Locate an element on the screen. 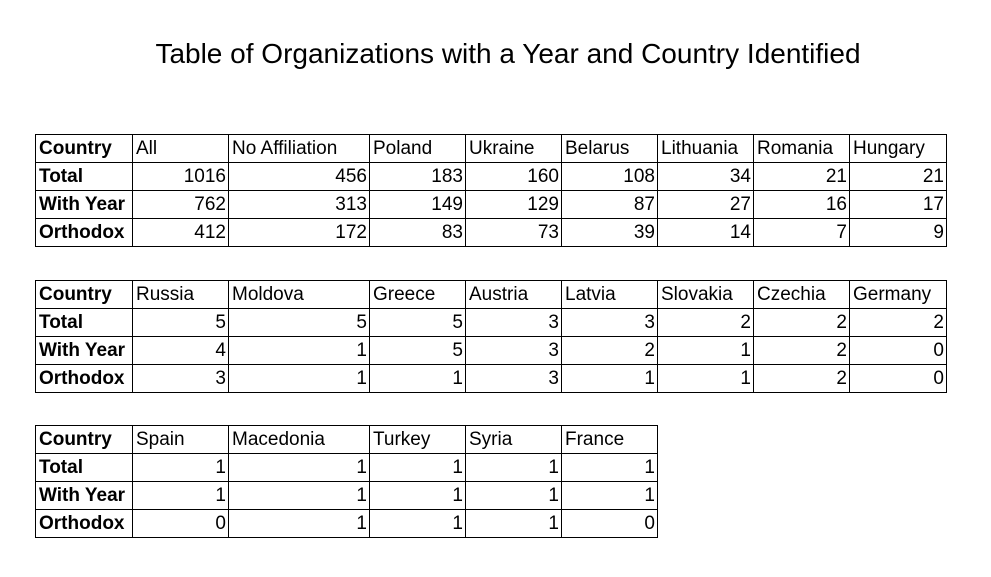 The height and width of the screenshot is (577, 991). country-cell: Moldova is located at coordinates (299, 294).